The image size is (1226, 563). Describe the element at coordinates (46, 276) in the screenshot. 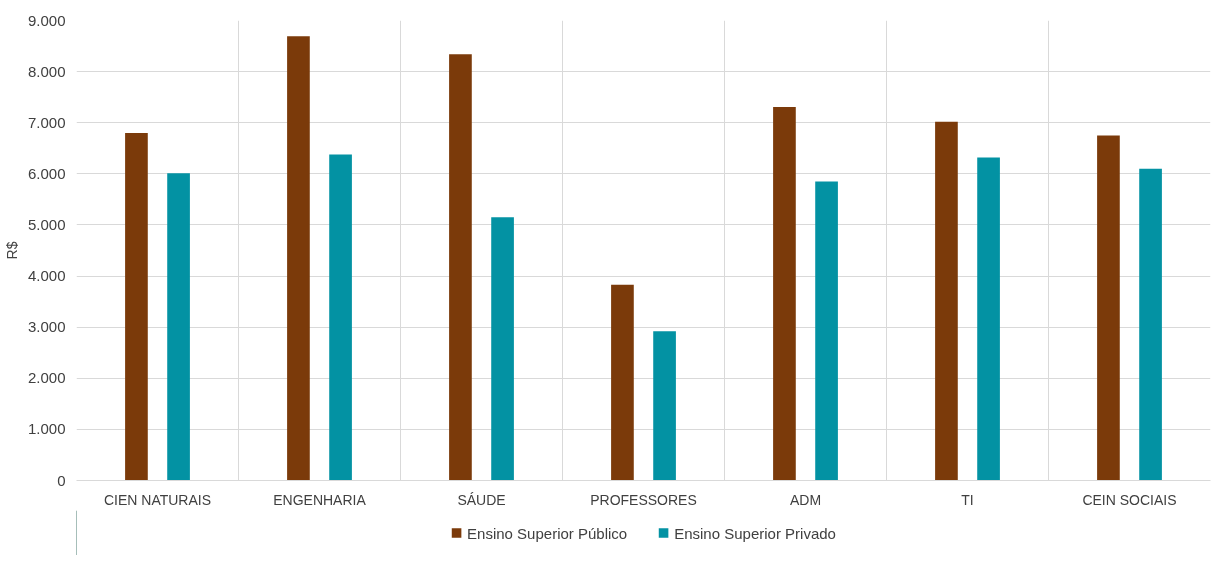

I see `y-tick-label: 4.000` at that location.